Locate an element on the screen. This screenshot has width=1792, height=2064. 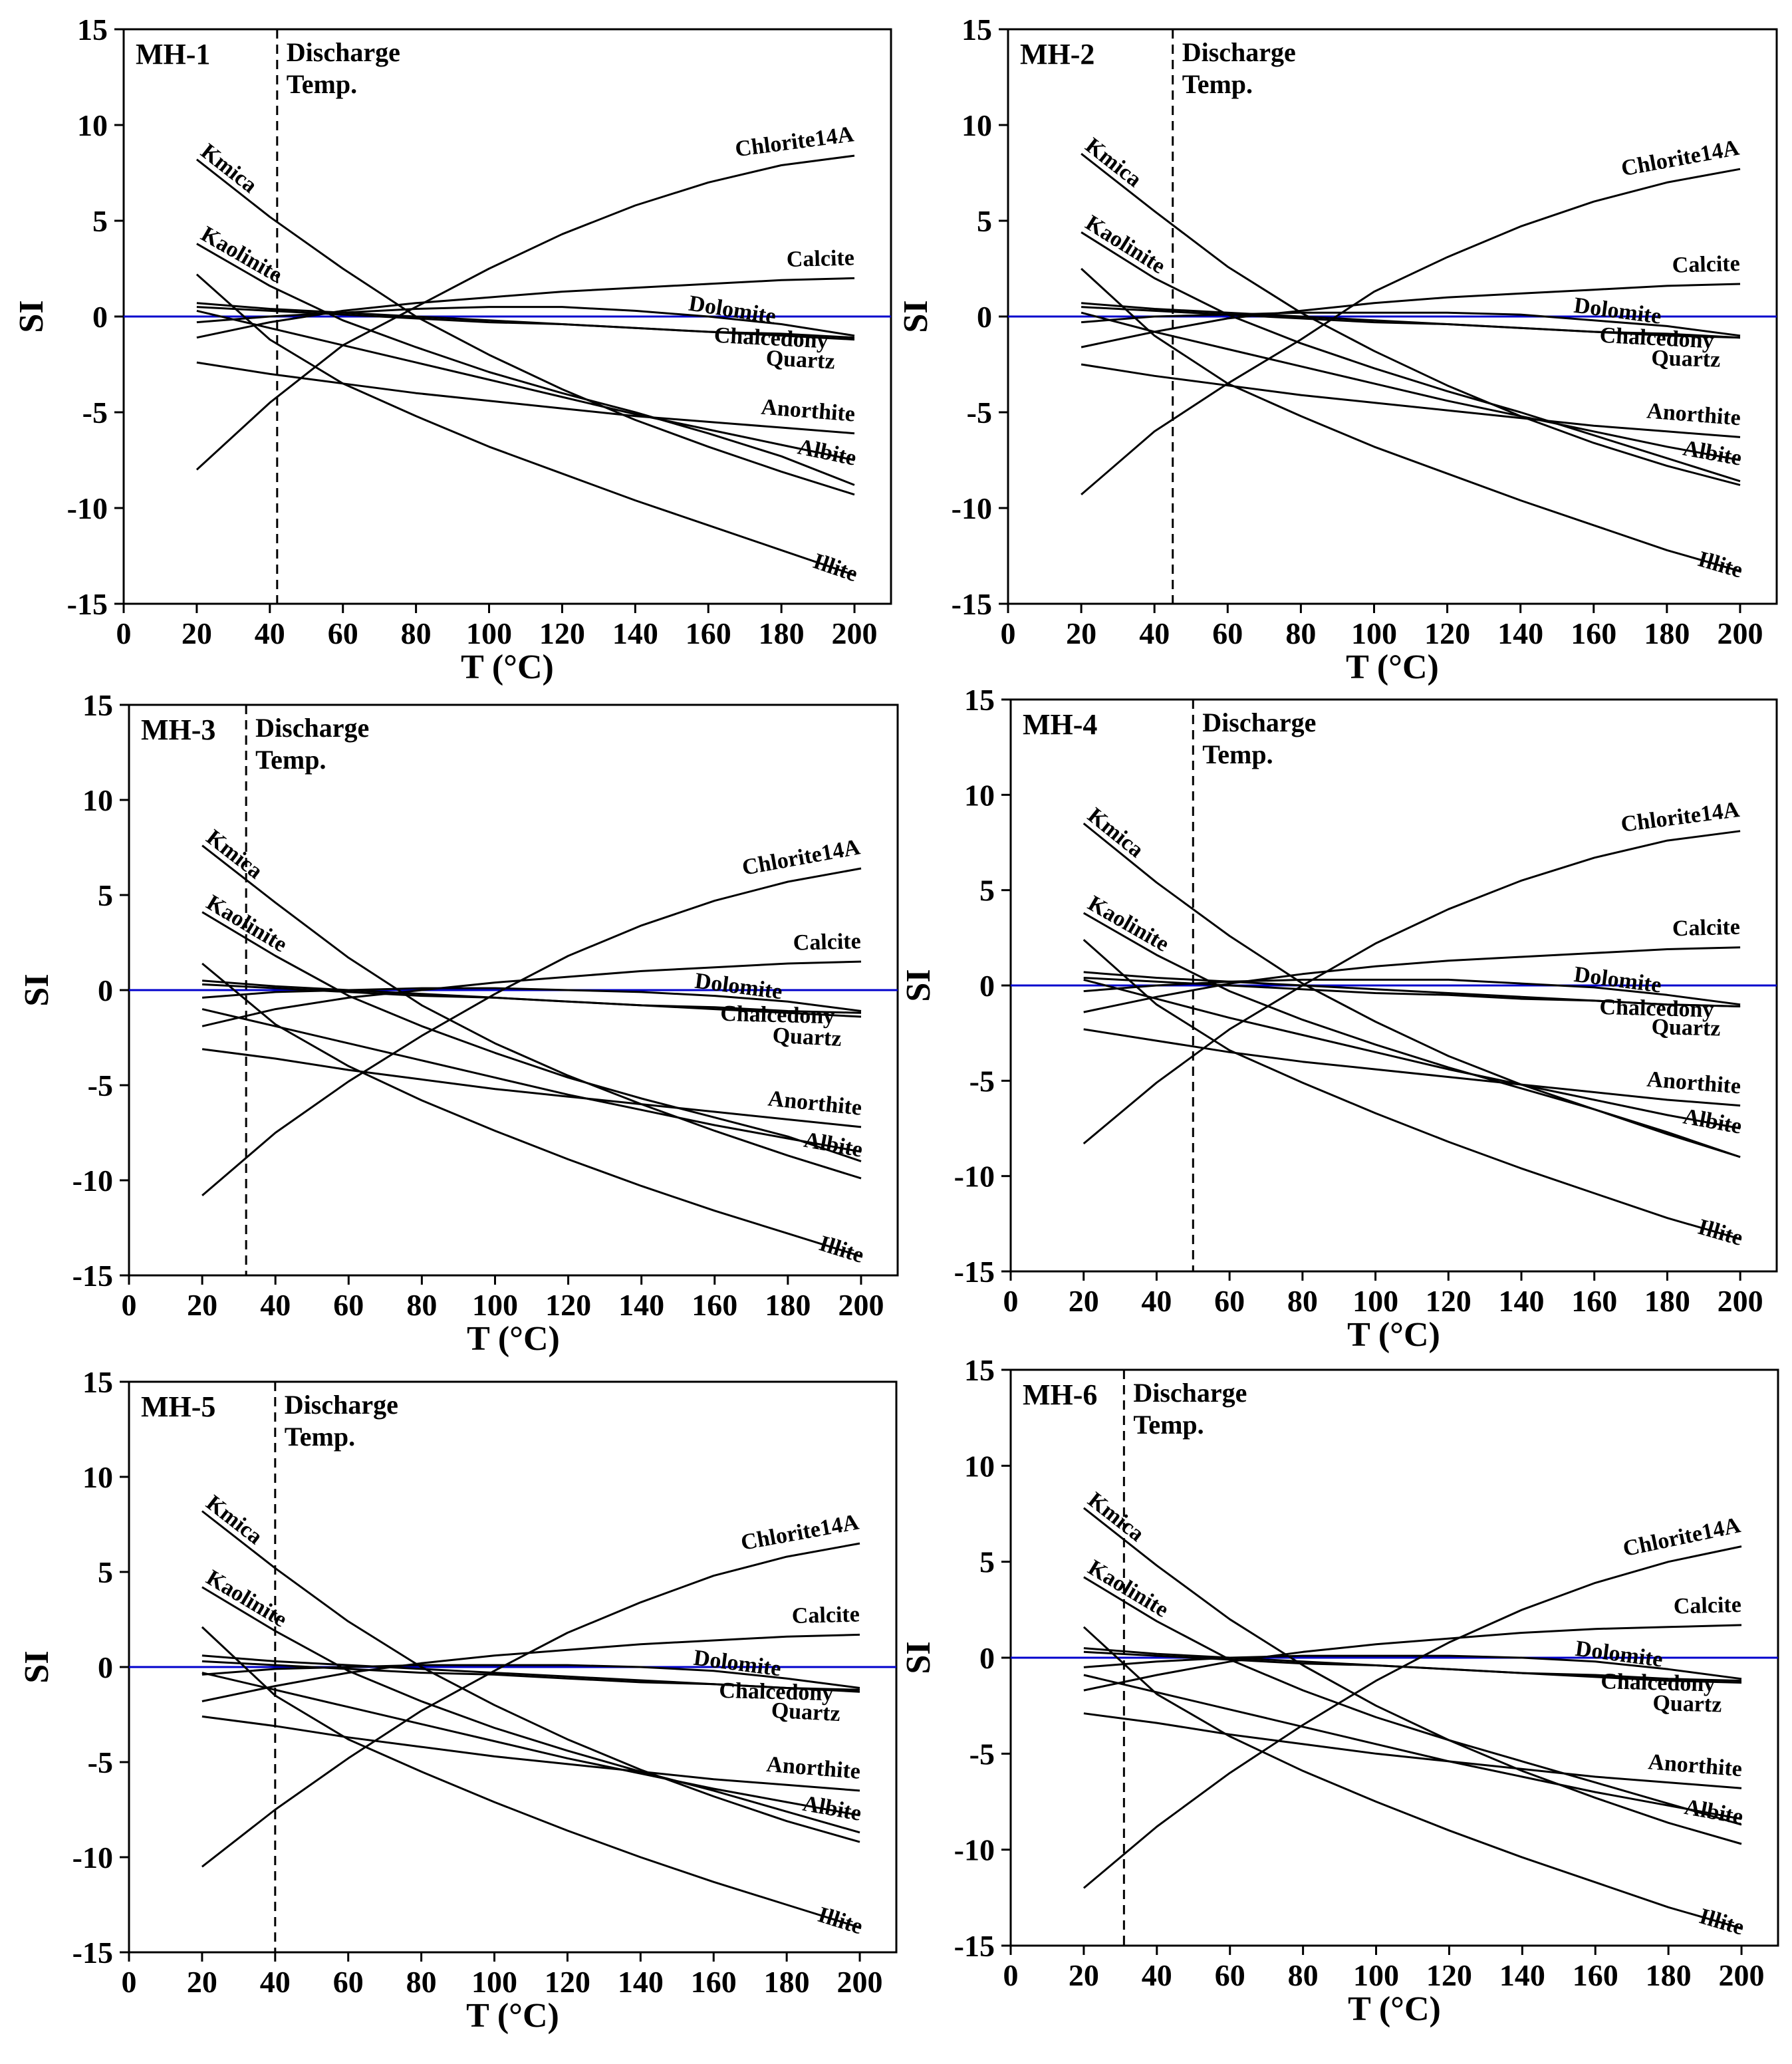
y-tick-label: 10 is located at coordinates (976, 125).